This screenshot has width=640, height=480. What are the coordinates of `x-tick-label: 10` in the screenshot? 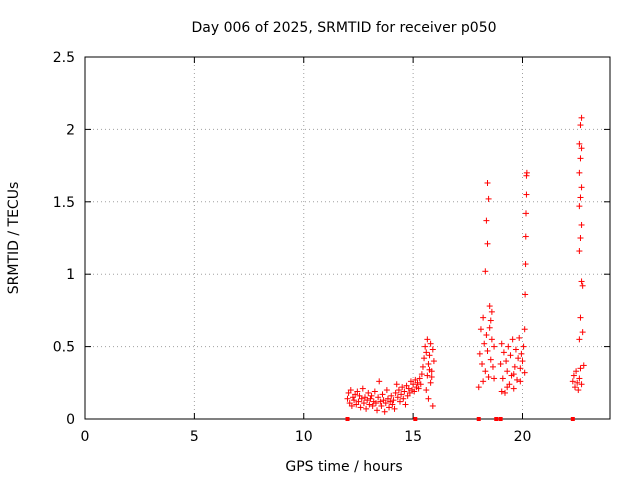 It's located at (304, 437).